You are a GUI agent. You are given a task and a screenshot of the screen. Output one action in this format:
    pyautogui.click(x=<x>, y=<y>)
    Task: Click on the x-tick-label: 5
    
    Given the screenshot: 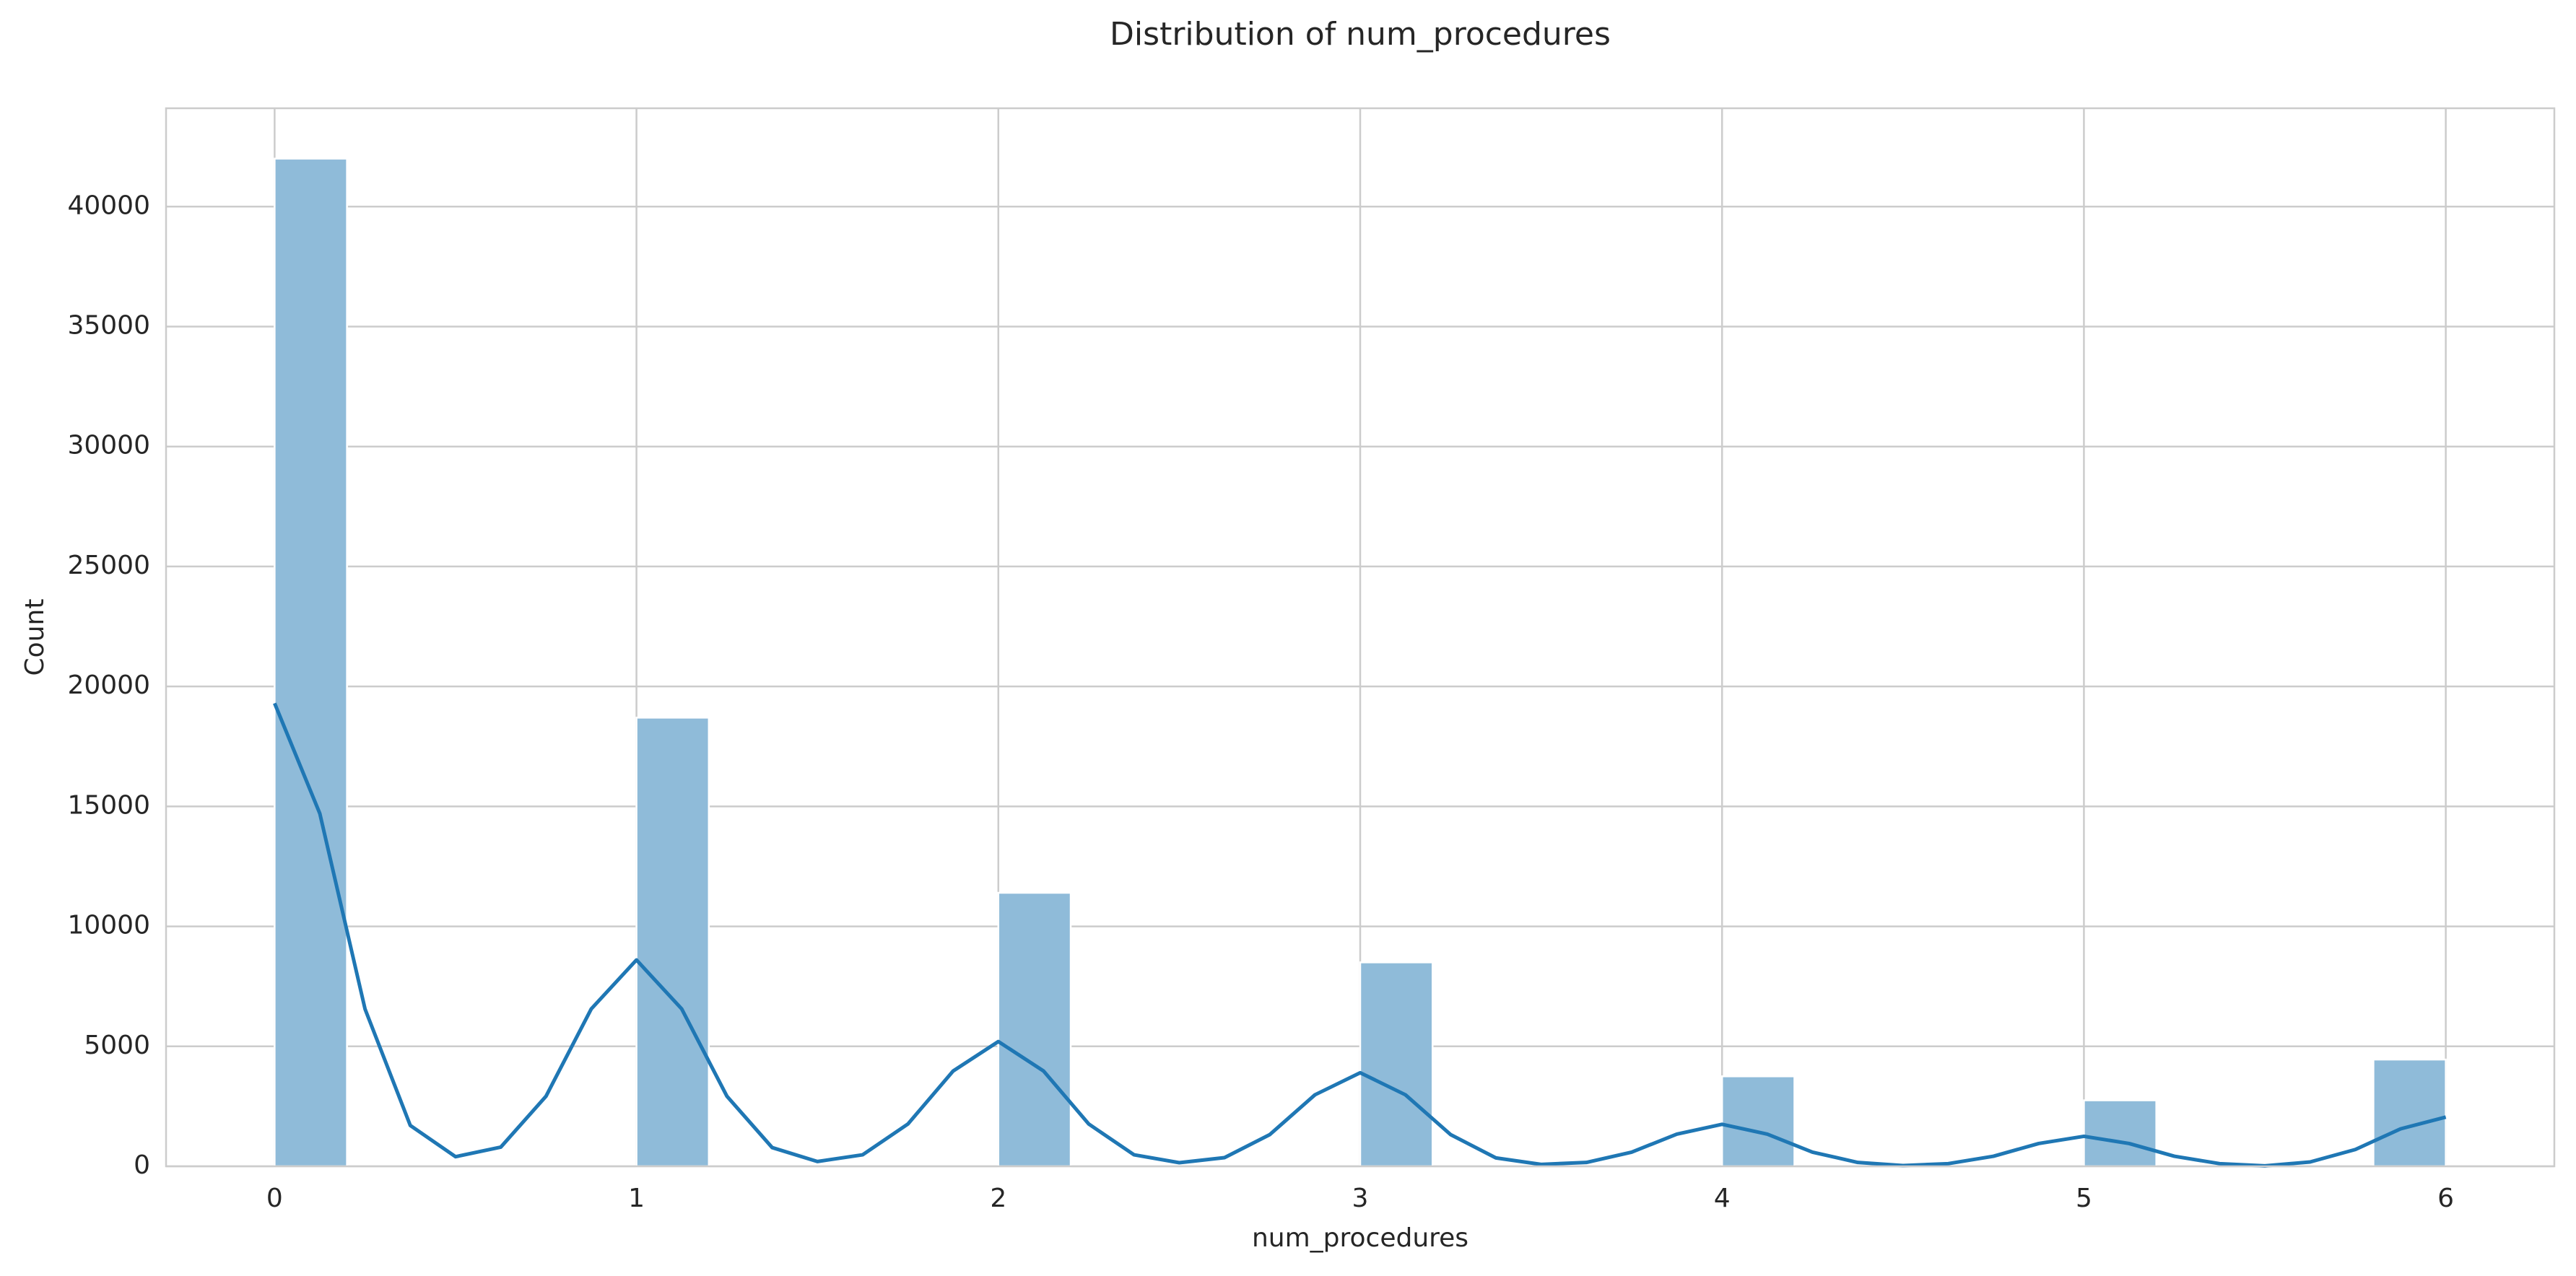 What is the action you would take?
    pyautogui.click(x=2084, y=1198)
    